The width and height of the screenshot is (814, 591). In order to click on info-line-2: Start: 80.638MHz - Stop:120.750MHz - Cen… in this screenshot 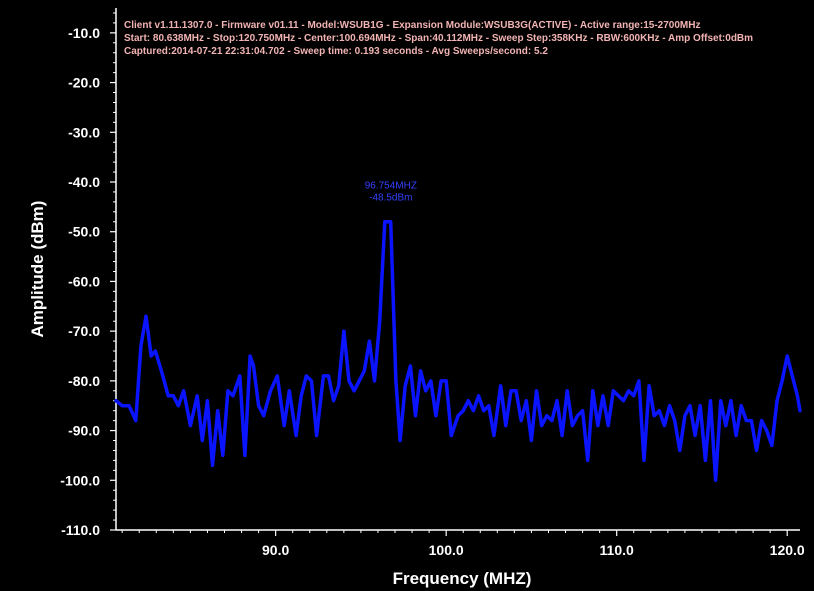, I will do `click(438, 38)`.